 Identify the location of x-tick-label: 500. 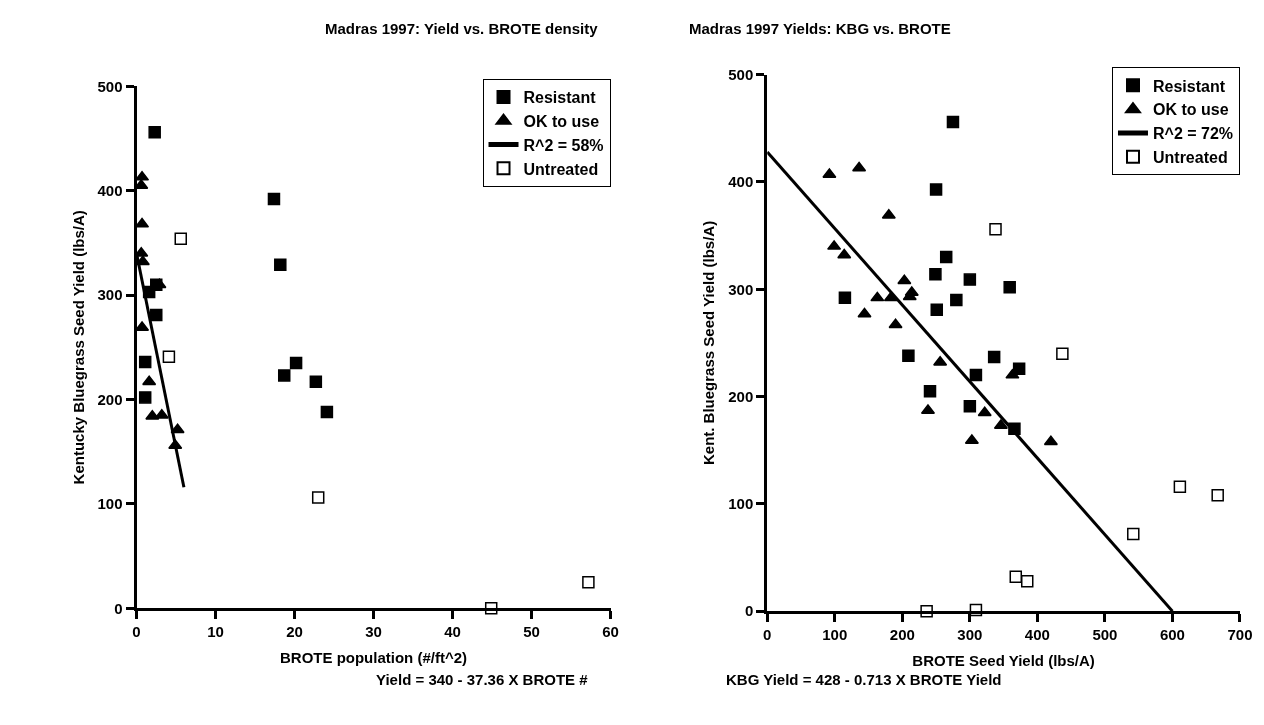
(1105, 635).